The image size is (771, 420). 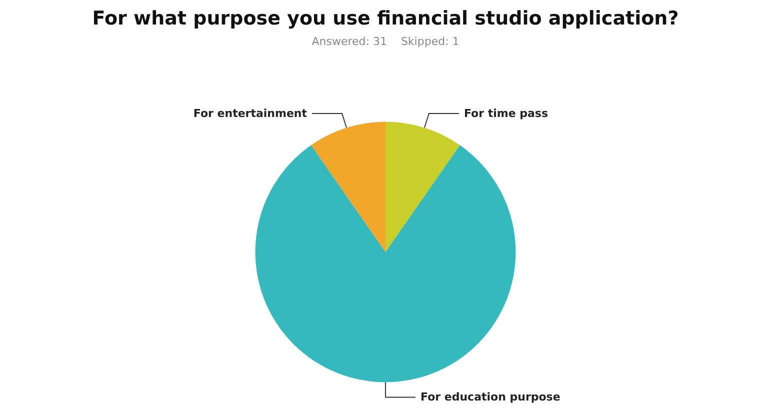 What do you see at coordinates (386, 41) in the screenshot?
I see `chart-subtitle: Answered: 31 Skipped: 1` at bounding box center [386, 41].